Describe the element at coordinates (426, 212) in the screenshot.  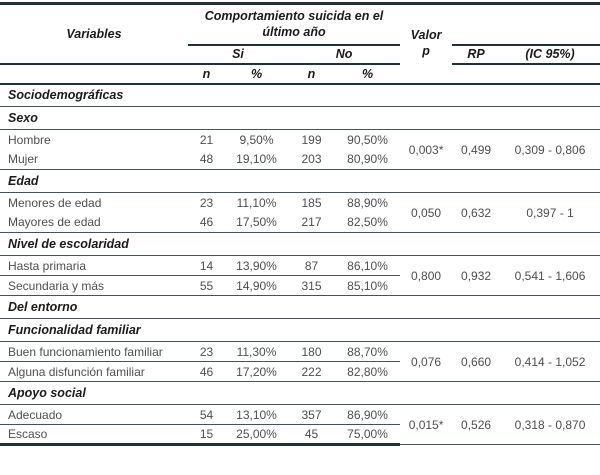
I see `cell-p-value: 0,050` at that location.